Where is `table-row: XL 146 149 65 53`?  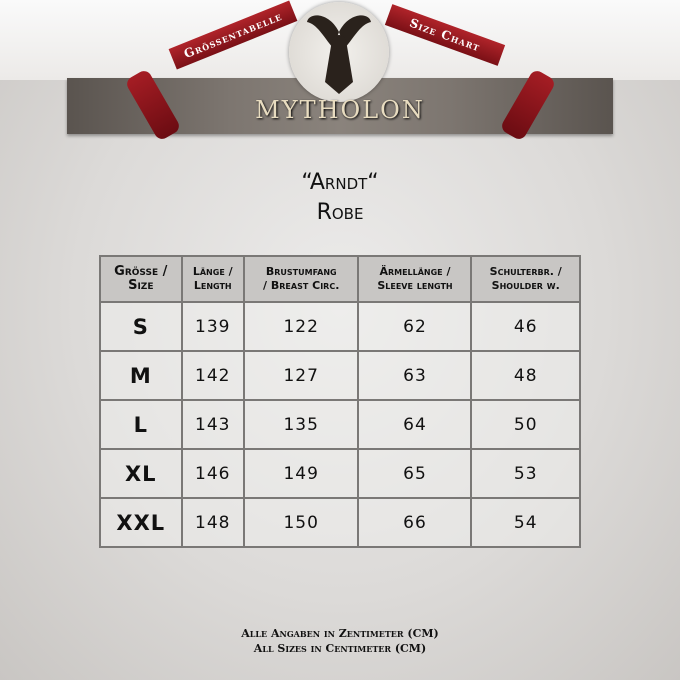 table-row: XL 146 149 65 53 is located at coordinates (340, 473).